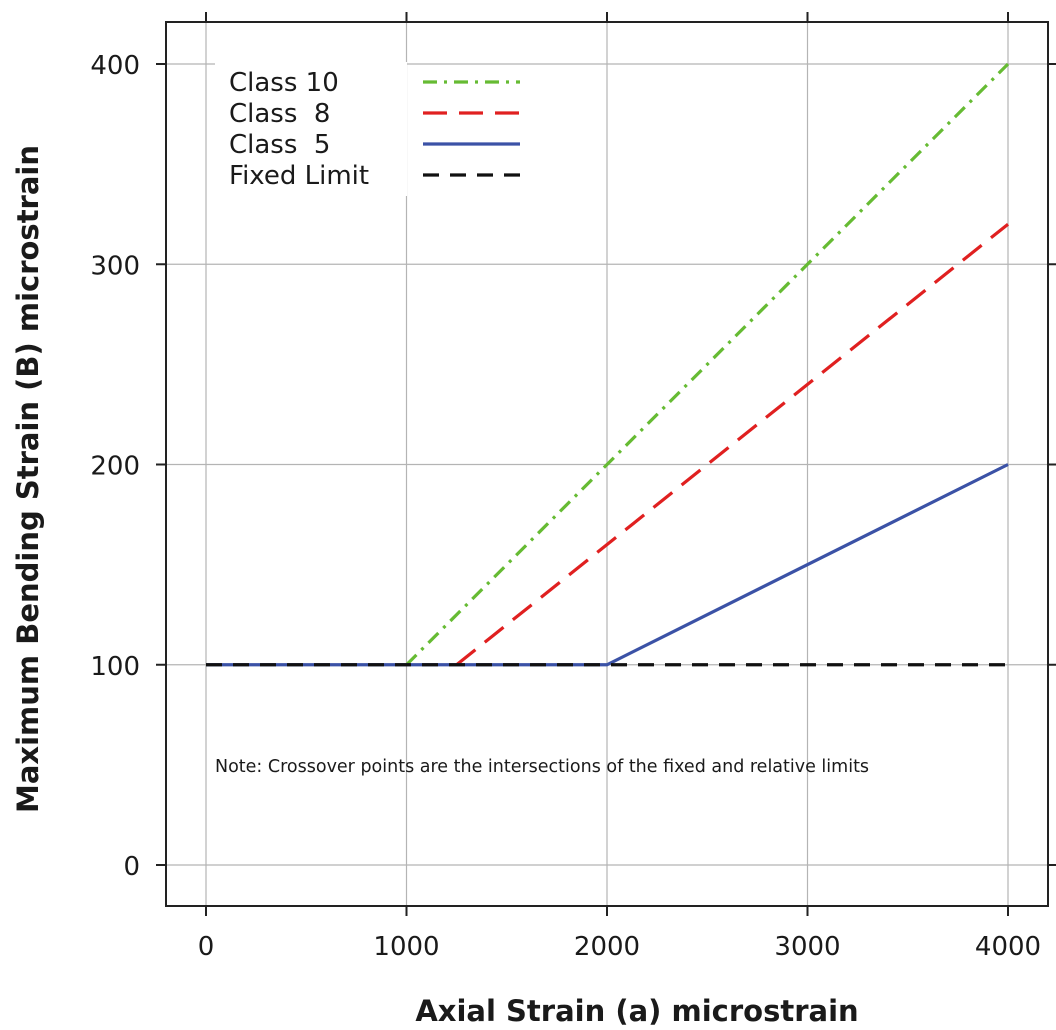 This screenshot has height=1030, width=1056. I want to click on y-tick-label: 100, so click(115, 667).